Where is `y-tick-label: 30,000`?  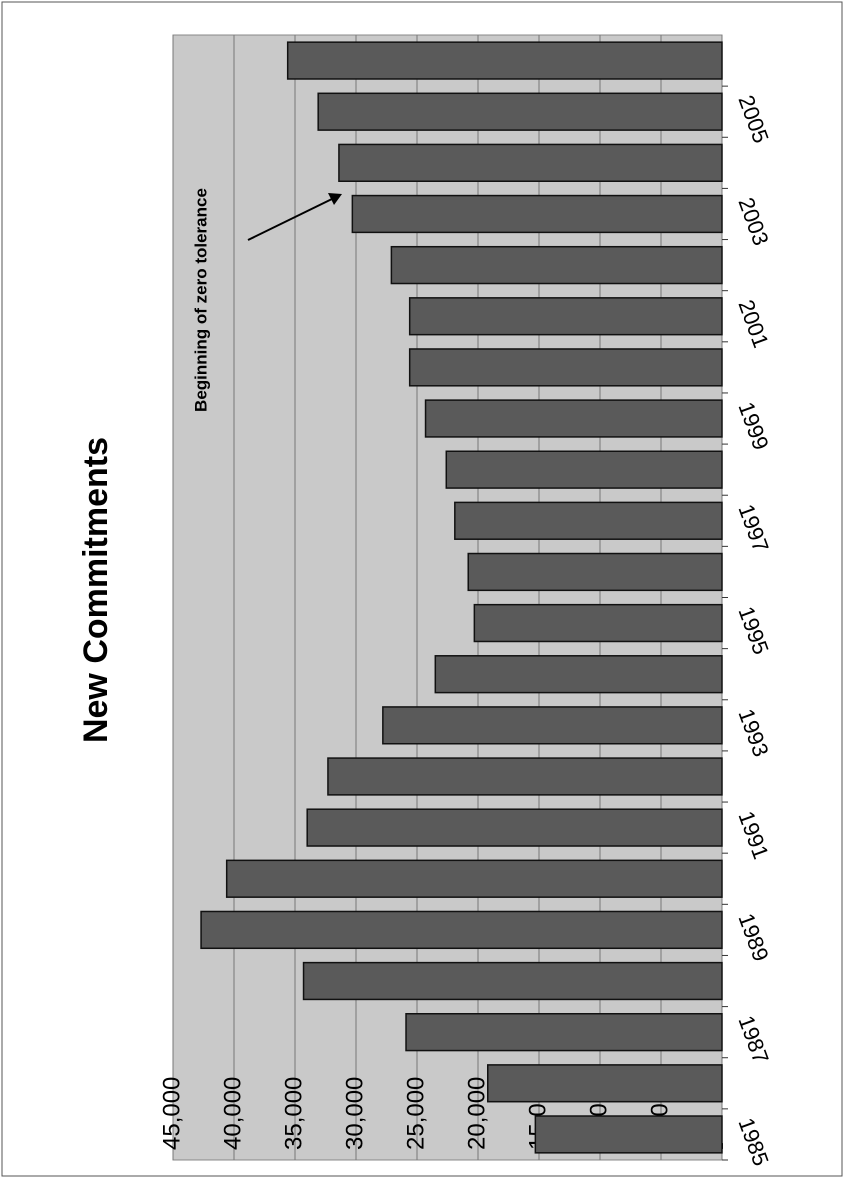 y-tick-label: 30,000 is located at coordinates (354, 1113).